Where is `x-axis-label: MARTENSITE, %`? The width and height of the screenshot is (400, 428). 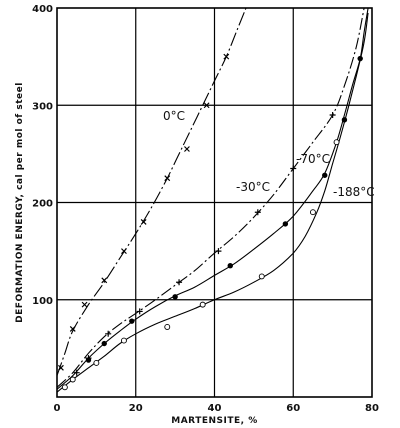 x-axis-label: MARTENSITE, % is located at coordinates (214, 421).